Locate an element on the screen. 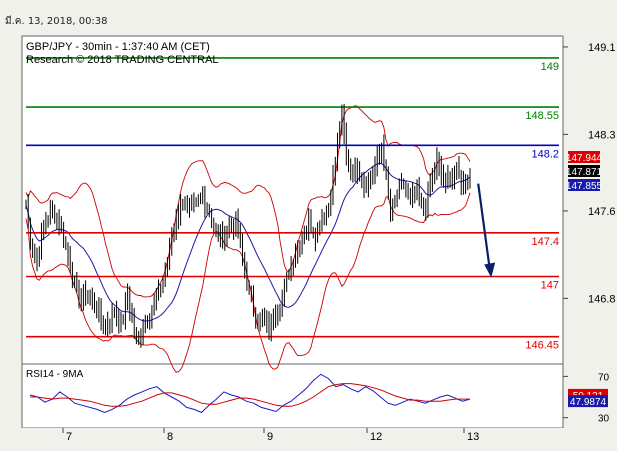  x-tick-label: 9 is located at coordinates (270, 437).